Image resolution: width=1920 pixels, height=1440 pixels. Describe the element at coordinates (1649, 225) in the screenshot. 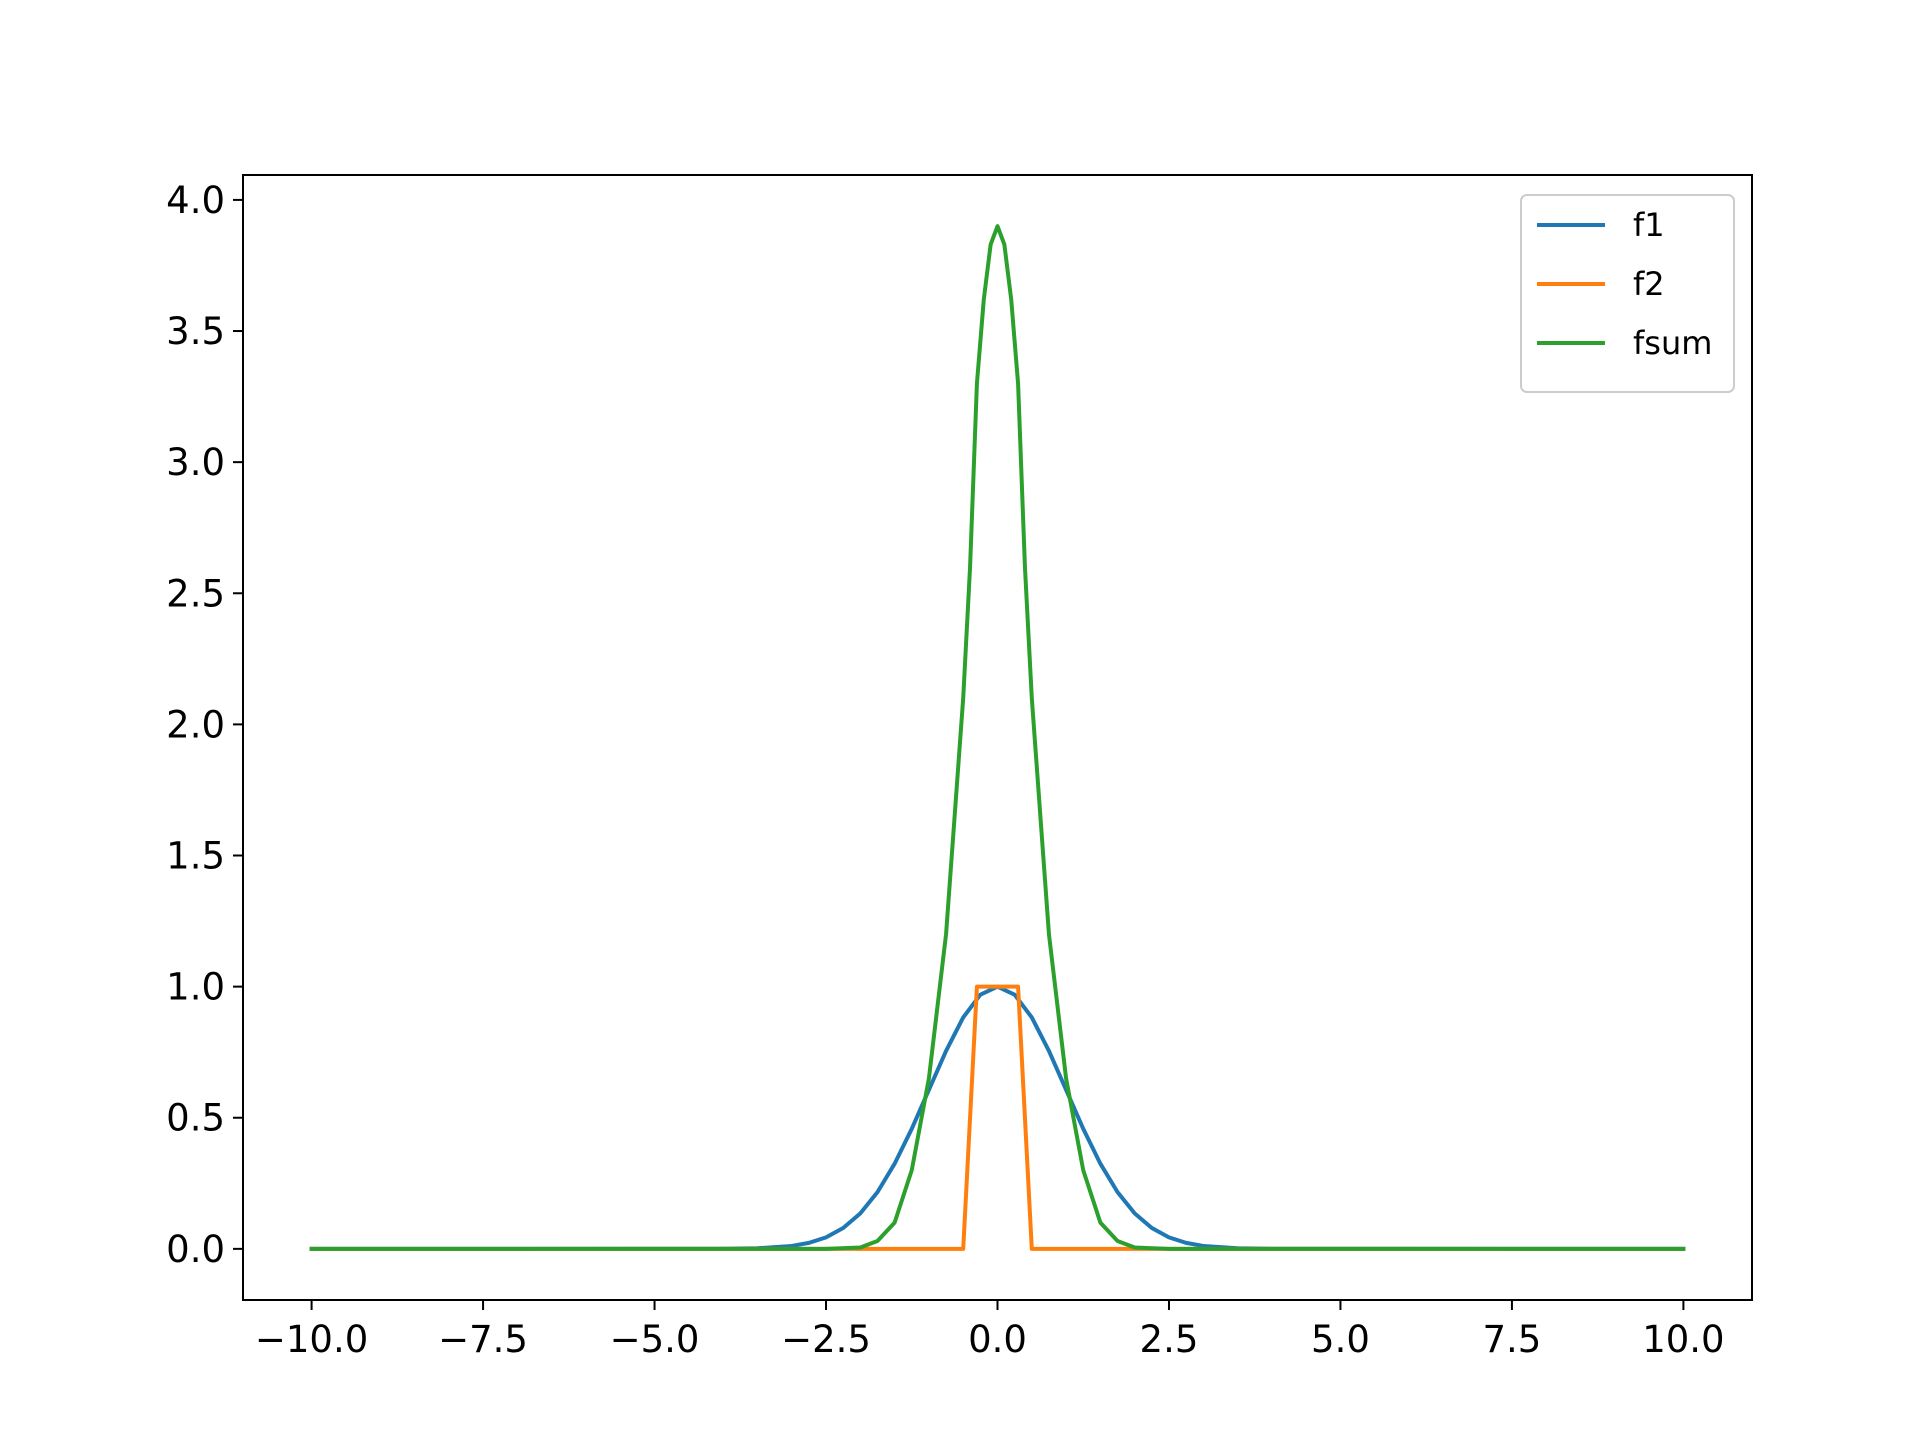

I see `legend-label-f1: f1` at that location.